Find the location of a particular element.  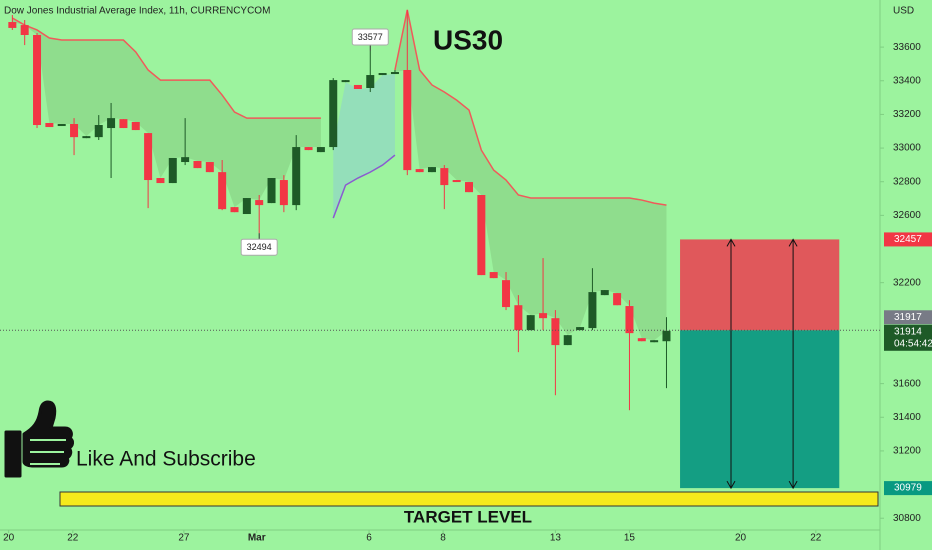

y-tick-label: 33400 is located at coordinates (907, 80).